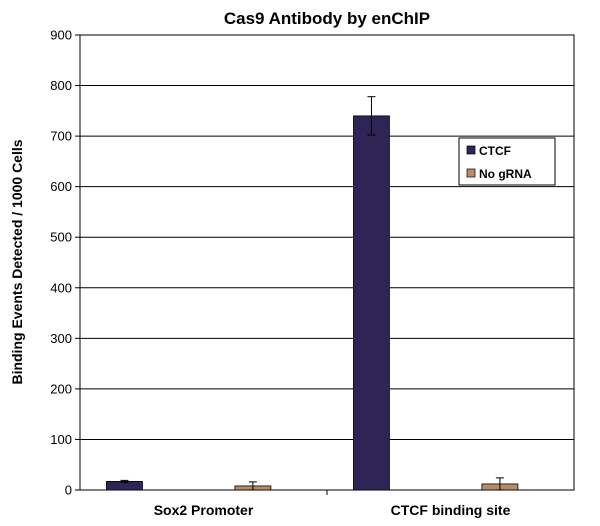 This screenshot has width=600, height=526. What do you see at coordinates (61, 237) in the screenshot?
I see `y-tick-label: 500` at bounding box center [61, 237].